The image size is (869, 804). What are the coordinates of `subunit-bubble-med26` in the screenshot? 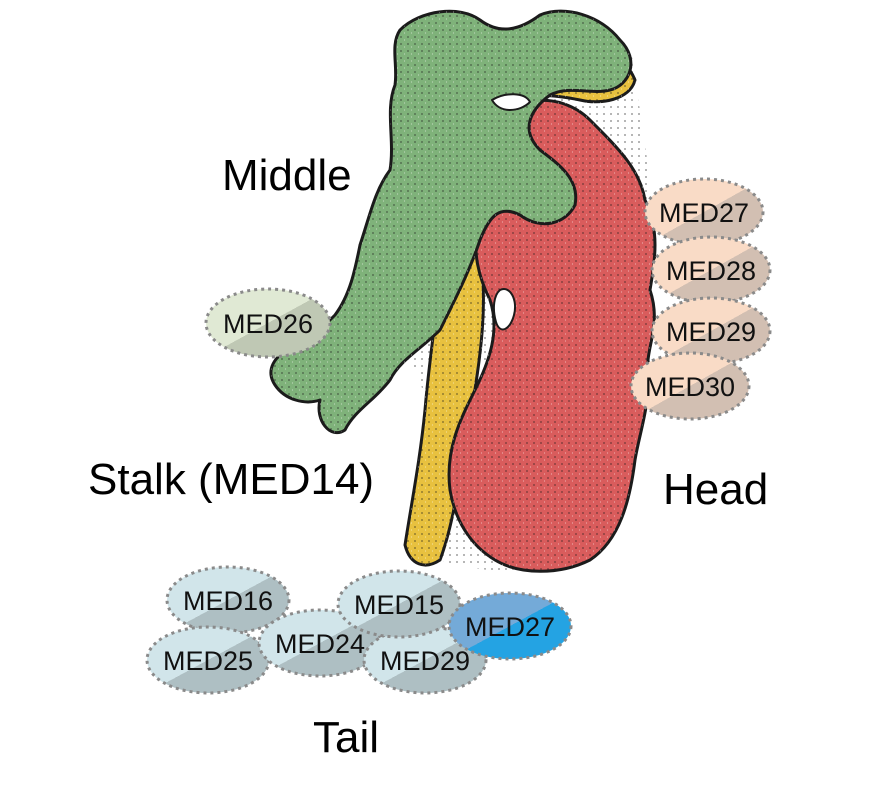 It's located at (268, 323).